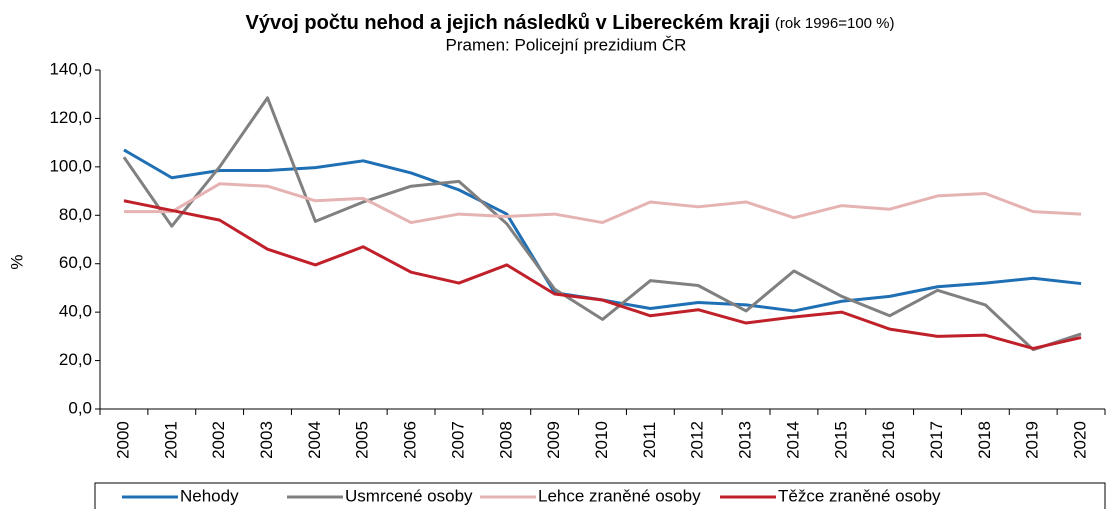  Describe the element at coordinates (362, 440) in the screenshot. I see `x-tick-label: 2005` at that location.